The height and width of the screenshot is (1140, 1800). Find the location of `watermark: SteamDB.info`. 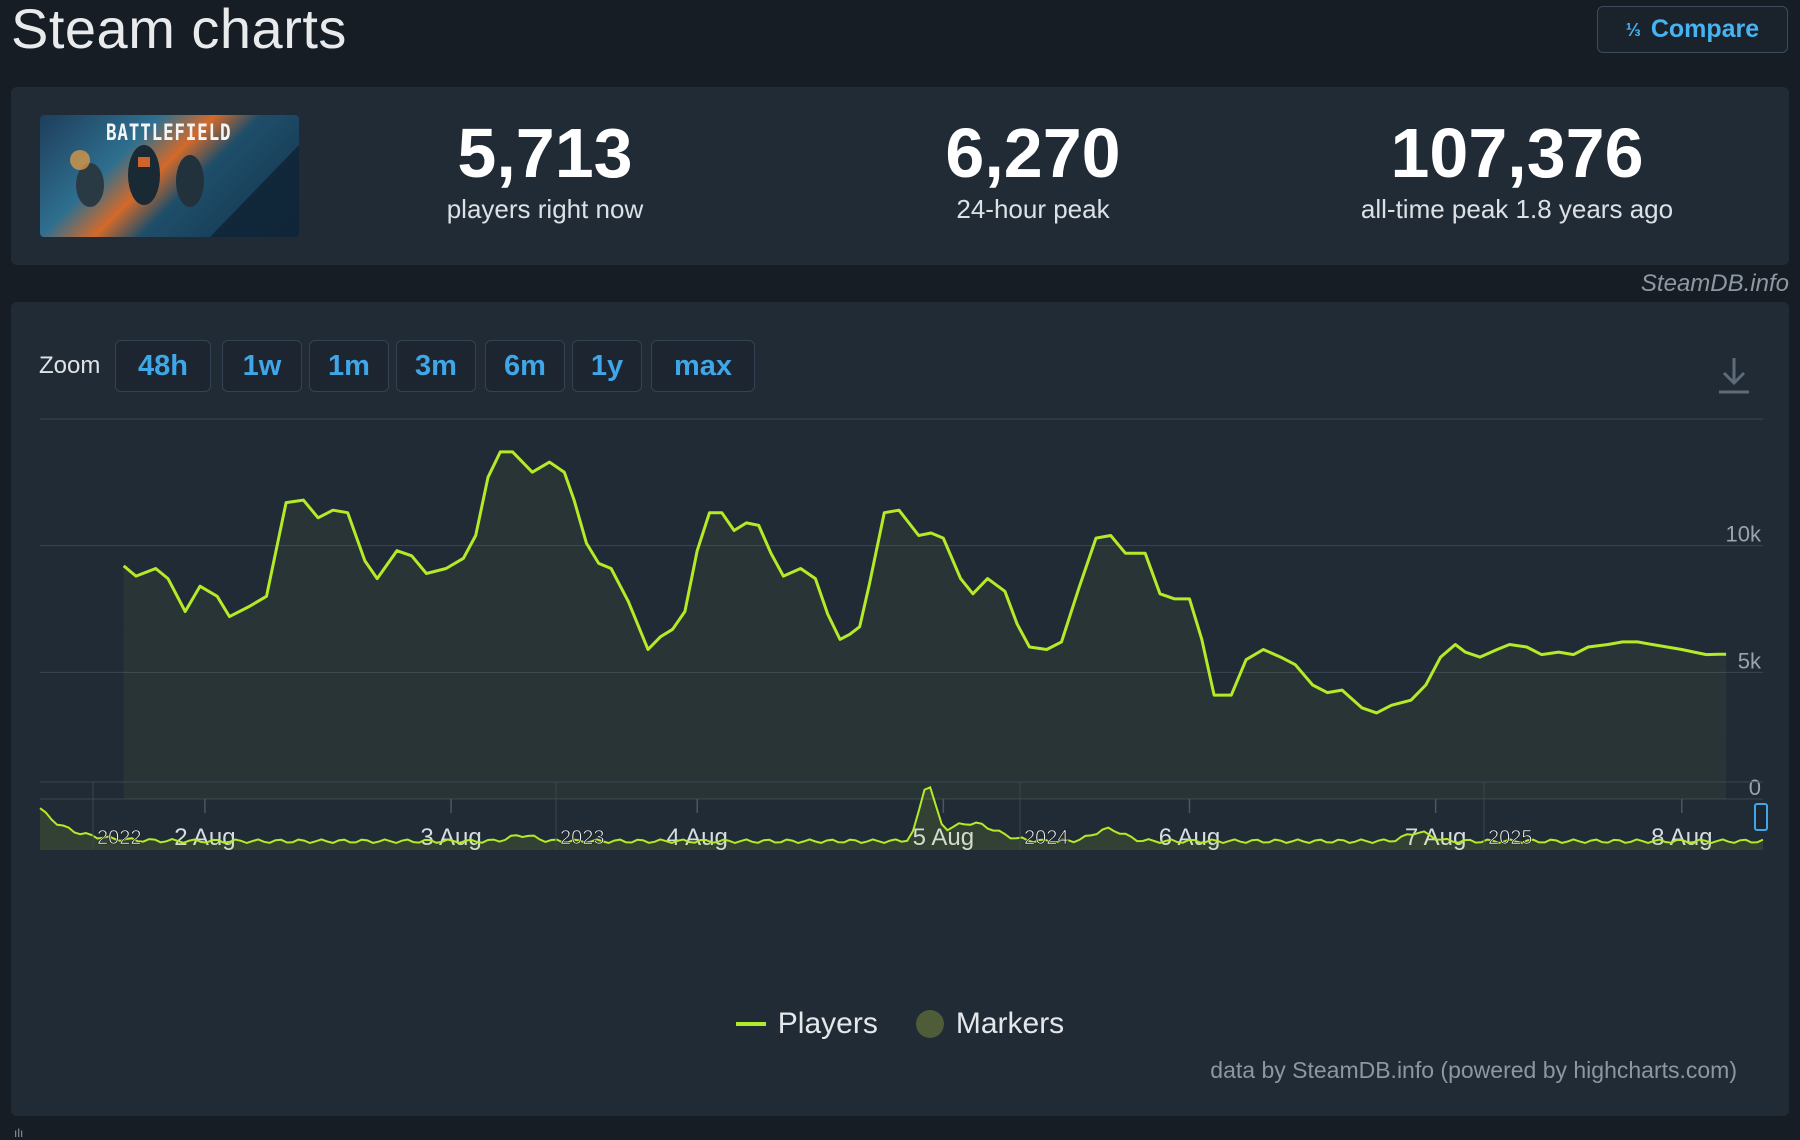

watermark: SteamDB.info is located at coordinates (1714, 283).